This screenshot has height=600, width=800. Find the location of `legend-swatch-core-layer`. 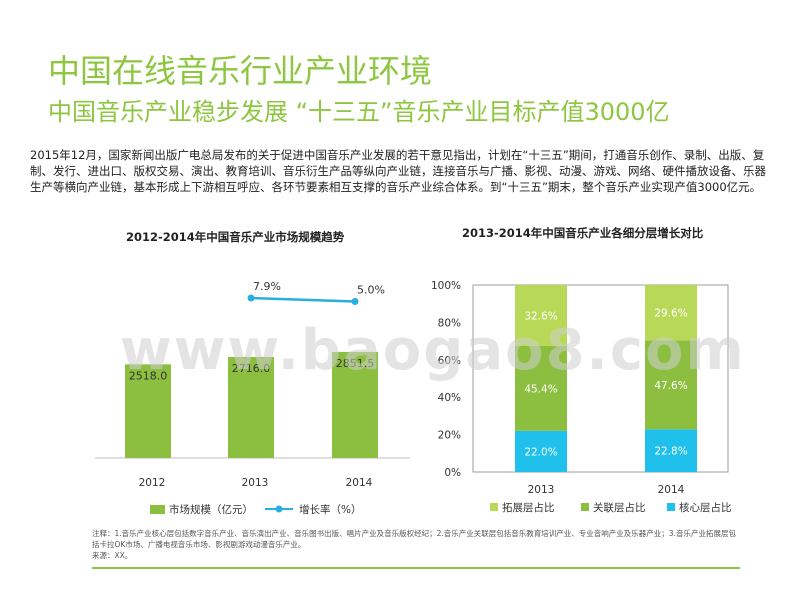

legend-swatch-core-layer is located at coordinates (671, 507).